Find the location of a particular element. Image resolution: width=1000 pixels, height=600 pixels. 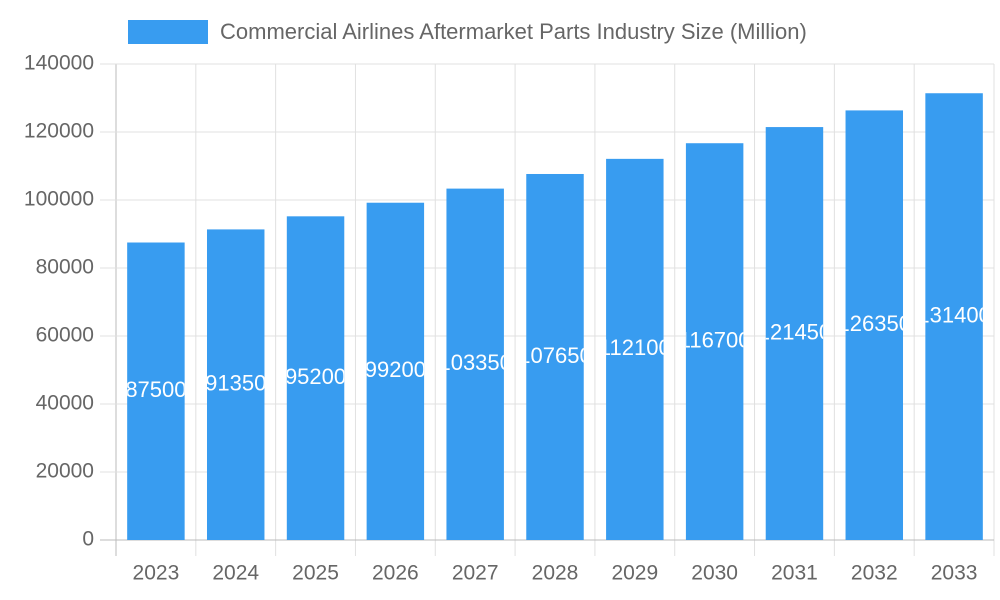

data-label: 116700 is located at coordinates (715, 339).